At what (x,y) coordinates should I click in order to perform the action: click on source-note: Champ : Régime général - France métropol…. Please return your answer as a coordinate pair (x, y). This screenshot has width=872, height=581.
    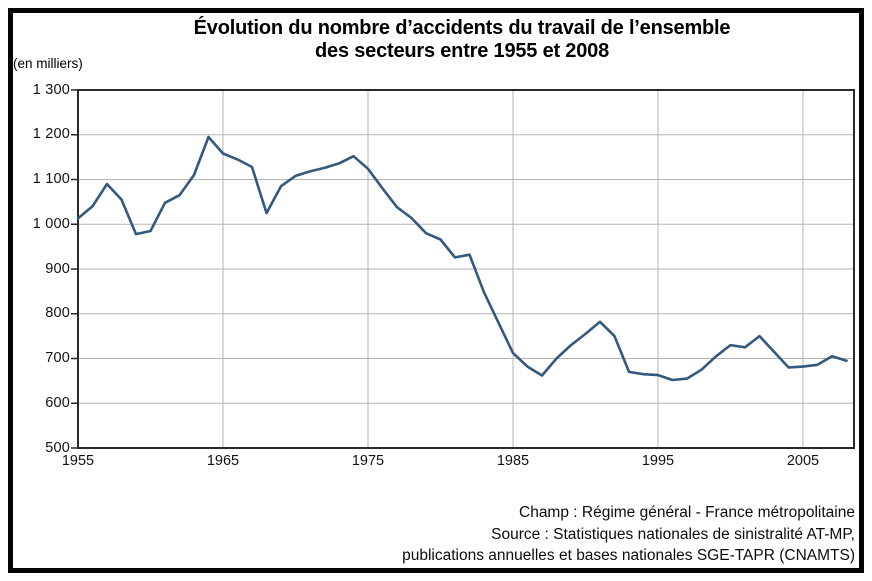
    Looking at the image, I should click on (545, 534).